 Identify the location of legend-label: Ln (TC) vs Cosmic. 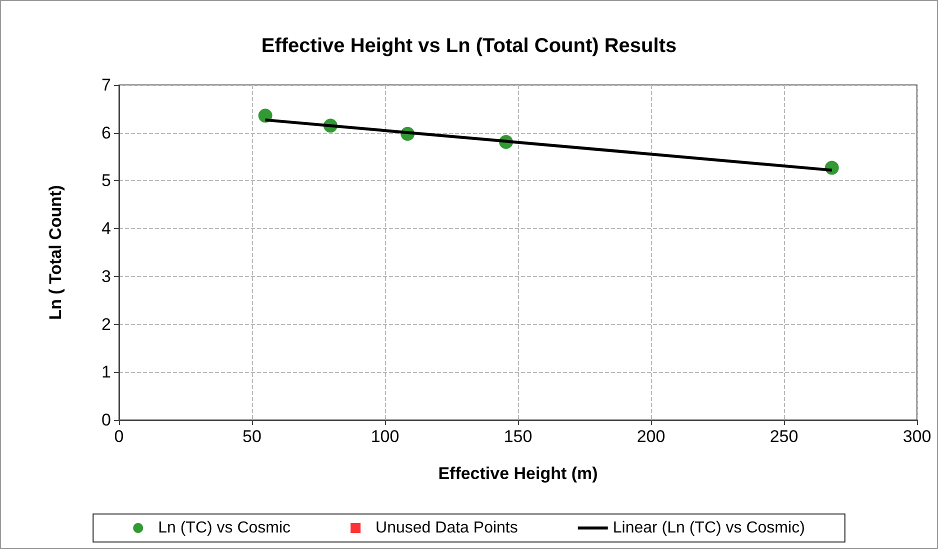
(224, 528).